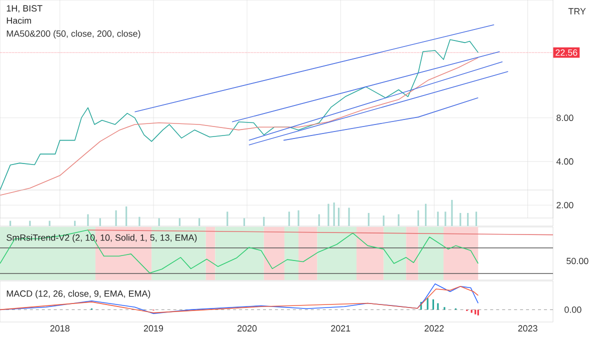  I want to click on ref-line-label: 0.00, so click(573, 309).